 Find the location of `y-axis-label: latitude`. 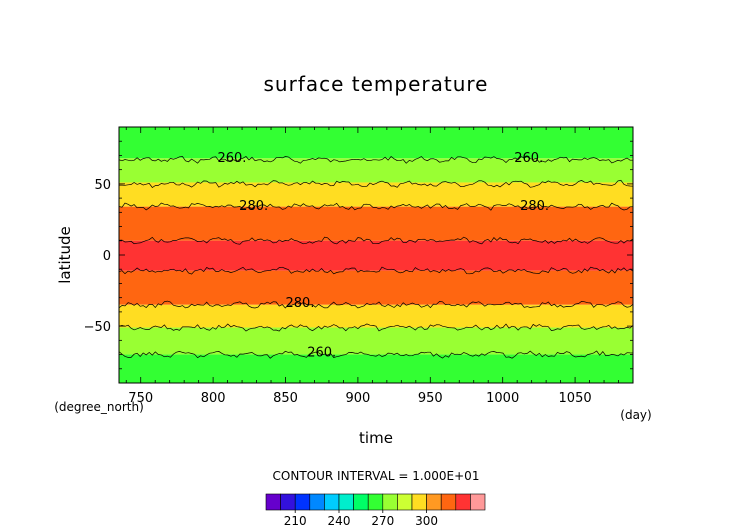

y-axis-label: latitude is located at coordinates (65, 255).